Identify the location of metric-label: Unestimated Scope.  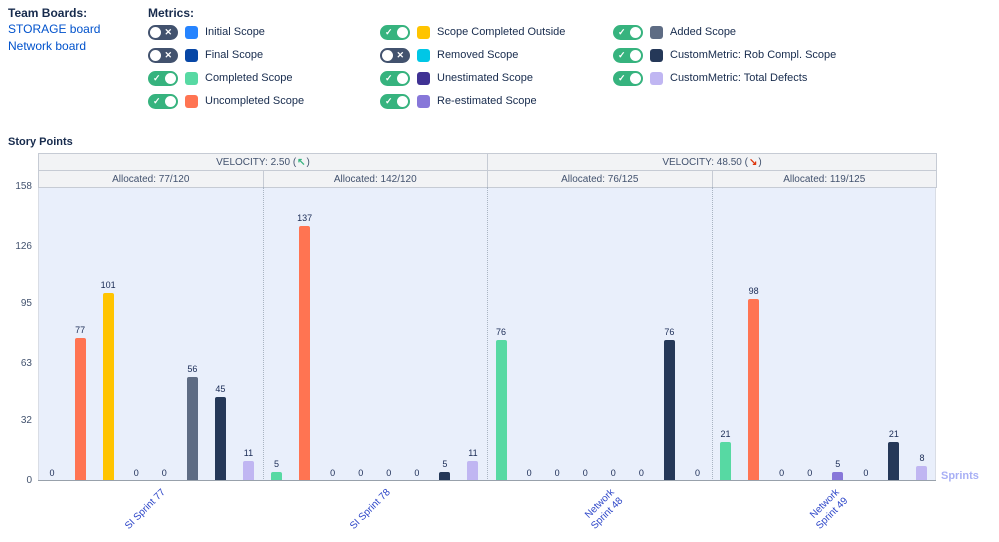
(485, 78).